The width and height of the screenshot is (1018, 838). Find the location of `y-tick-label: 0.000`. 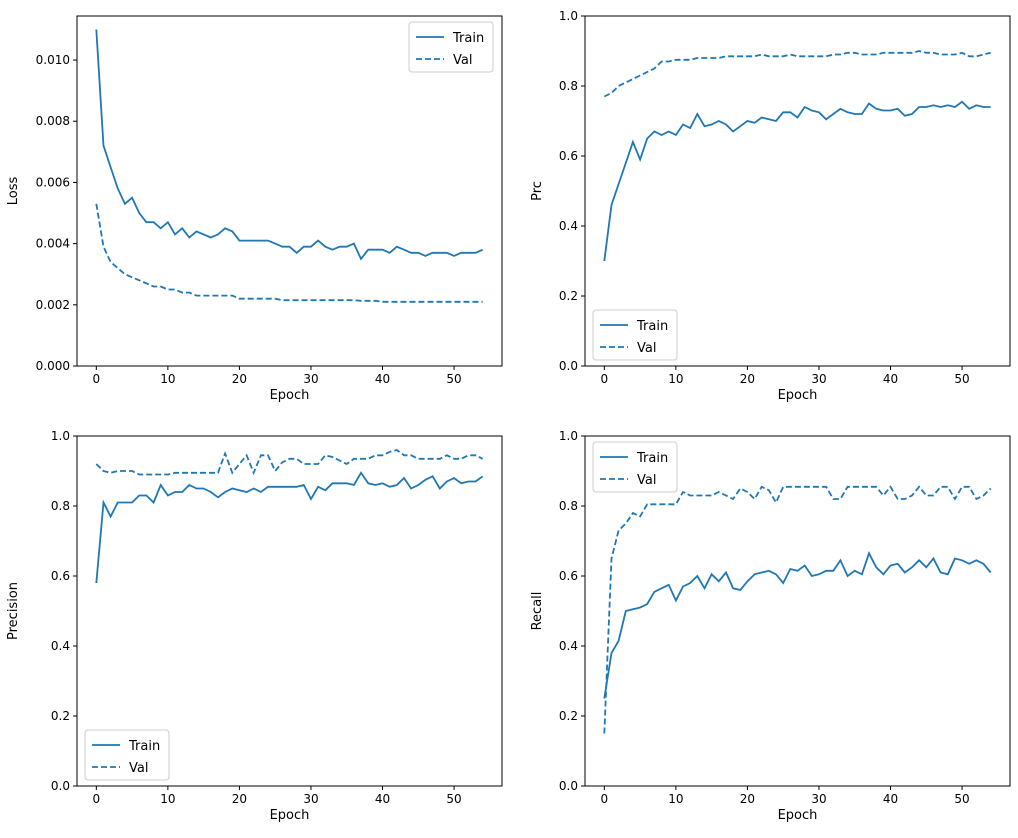

y-tick-label: 0.000 is located at coordinates (53, 366).